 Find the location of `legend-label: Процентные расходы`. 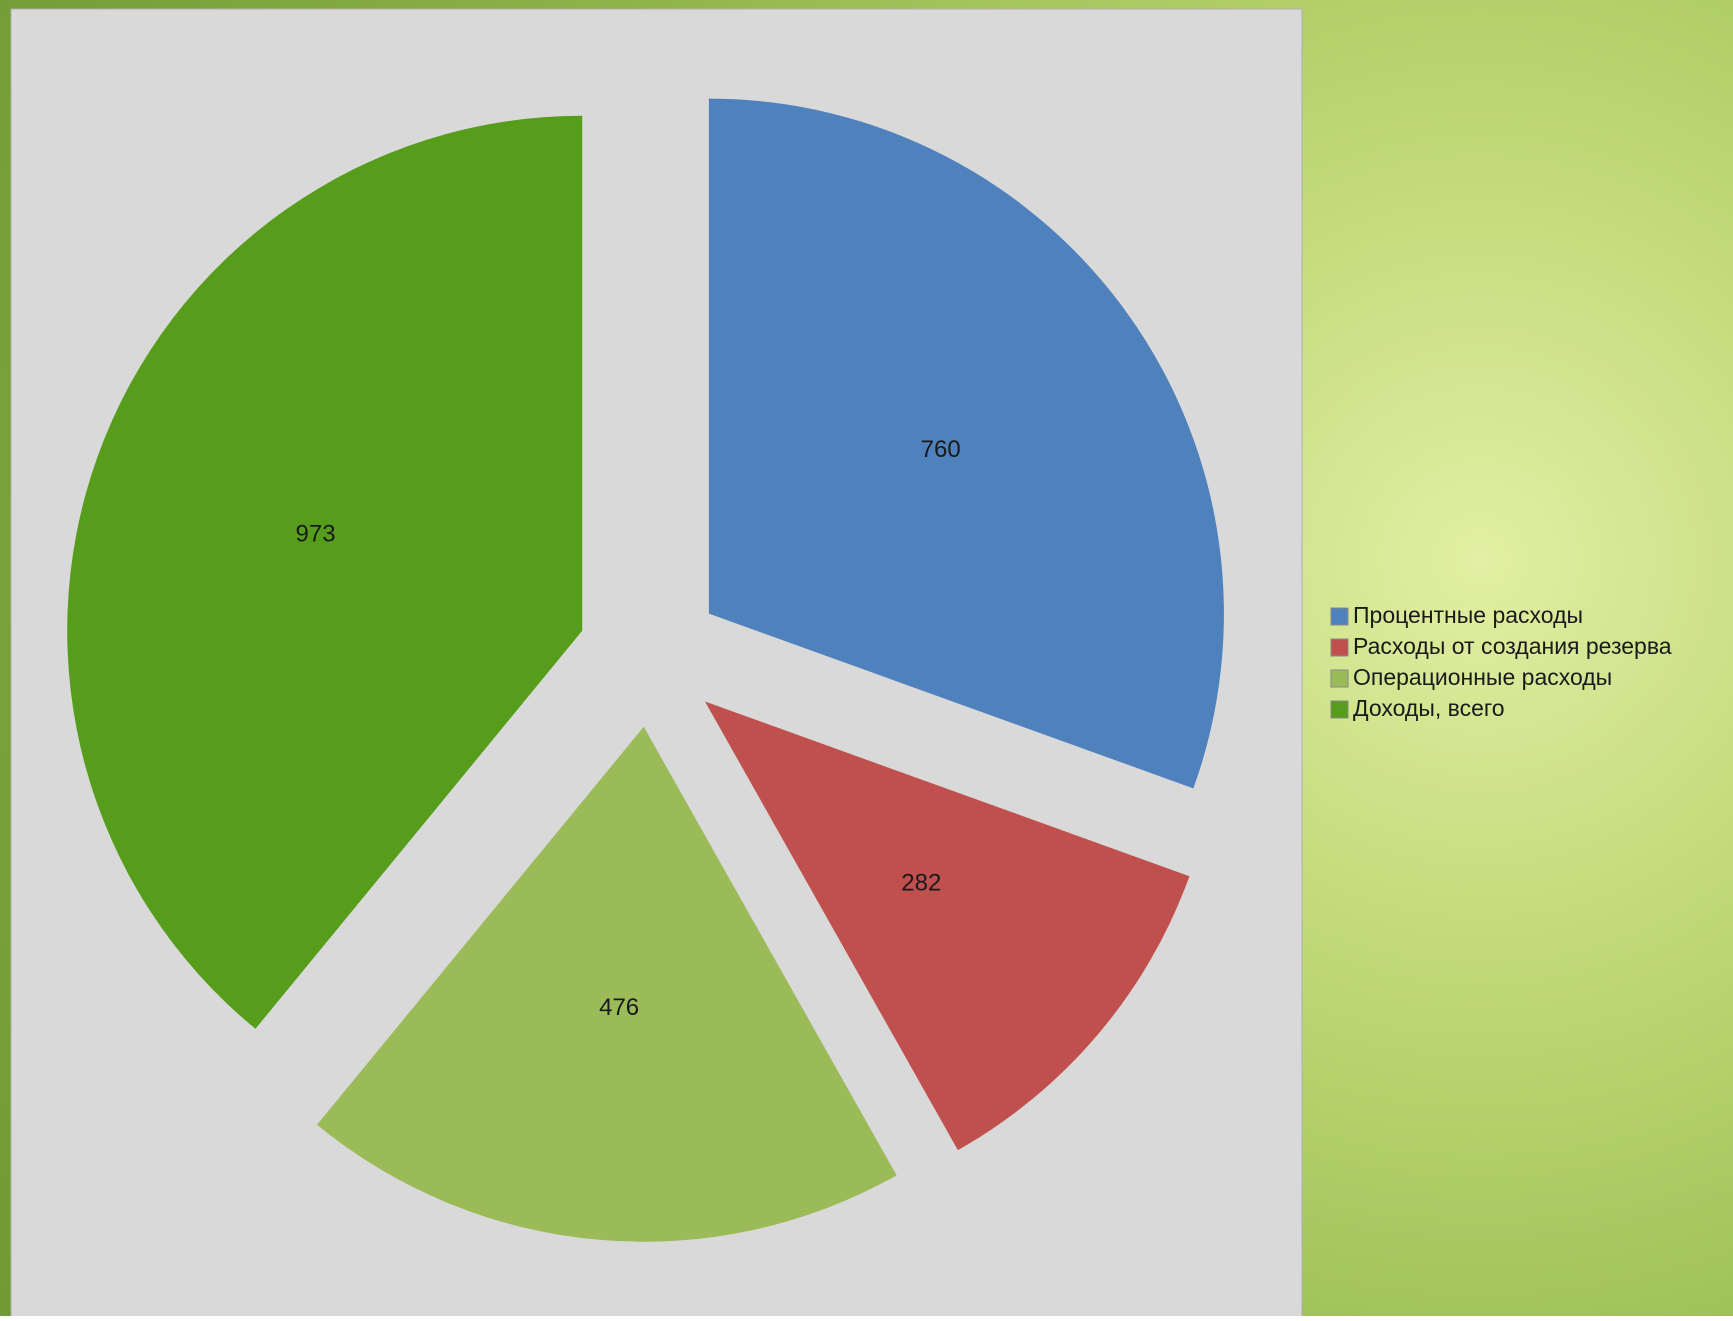

legend-label: Процентные расходы is located at coordinates (1468, 615).